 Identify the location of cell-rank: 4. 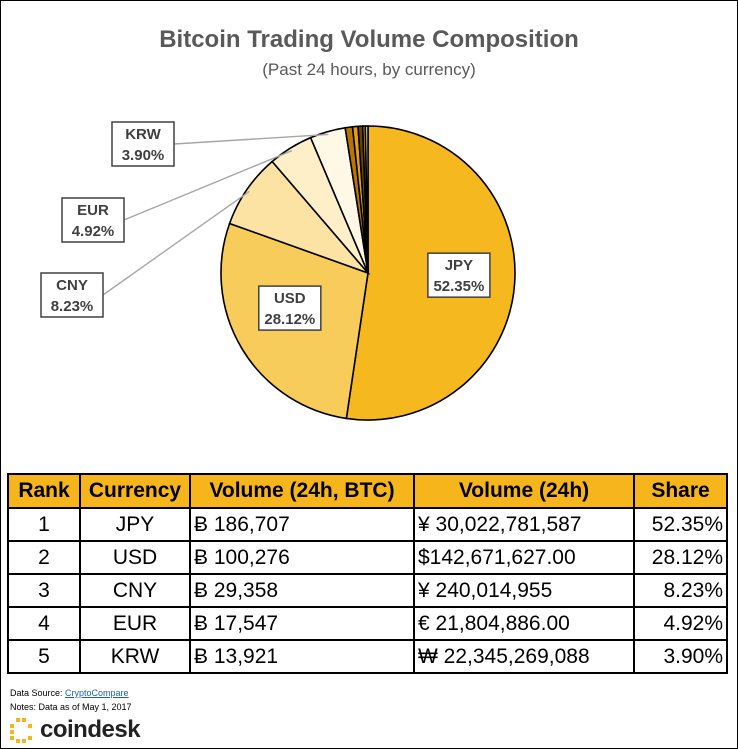
(44, 623).